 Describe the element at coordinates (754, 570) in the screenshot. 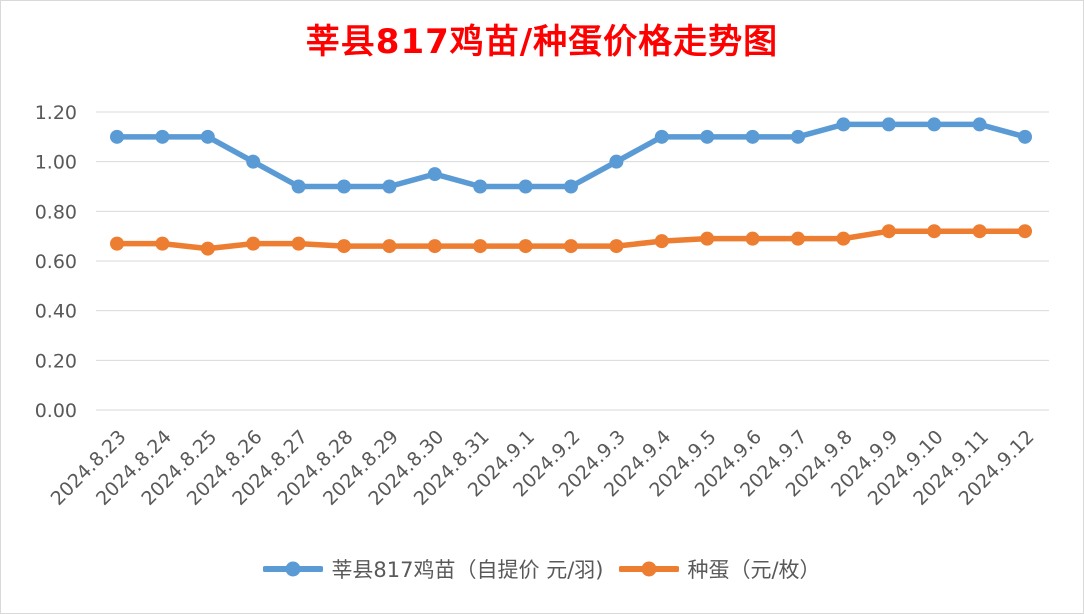

I see `legend-label-egg-price: 种蛋（元/枚）` at that location.